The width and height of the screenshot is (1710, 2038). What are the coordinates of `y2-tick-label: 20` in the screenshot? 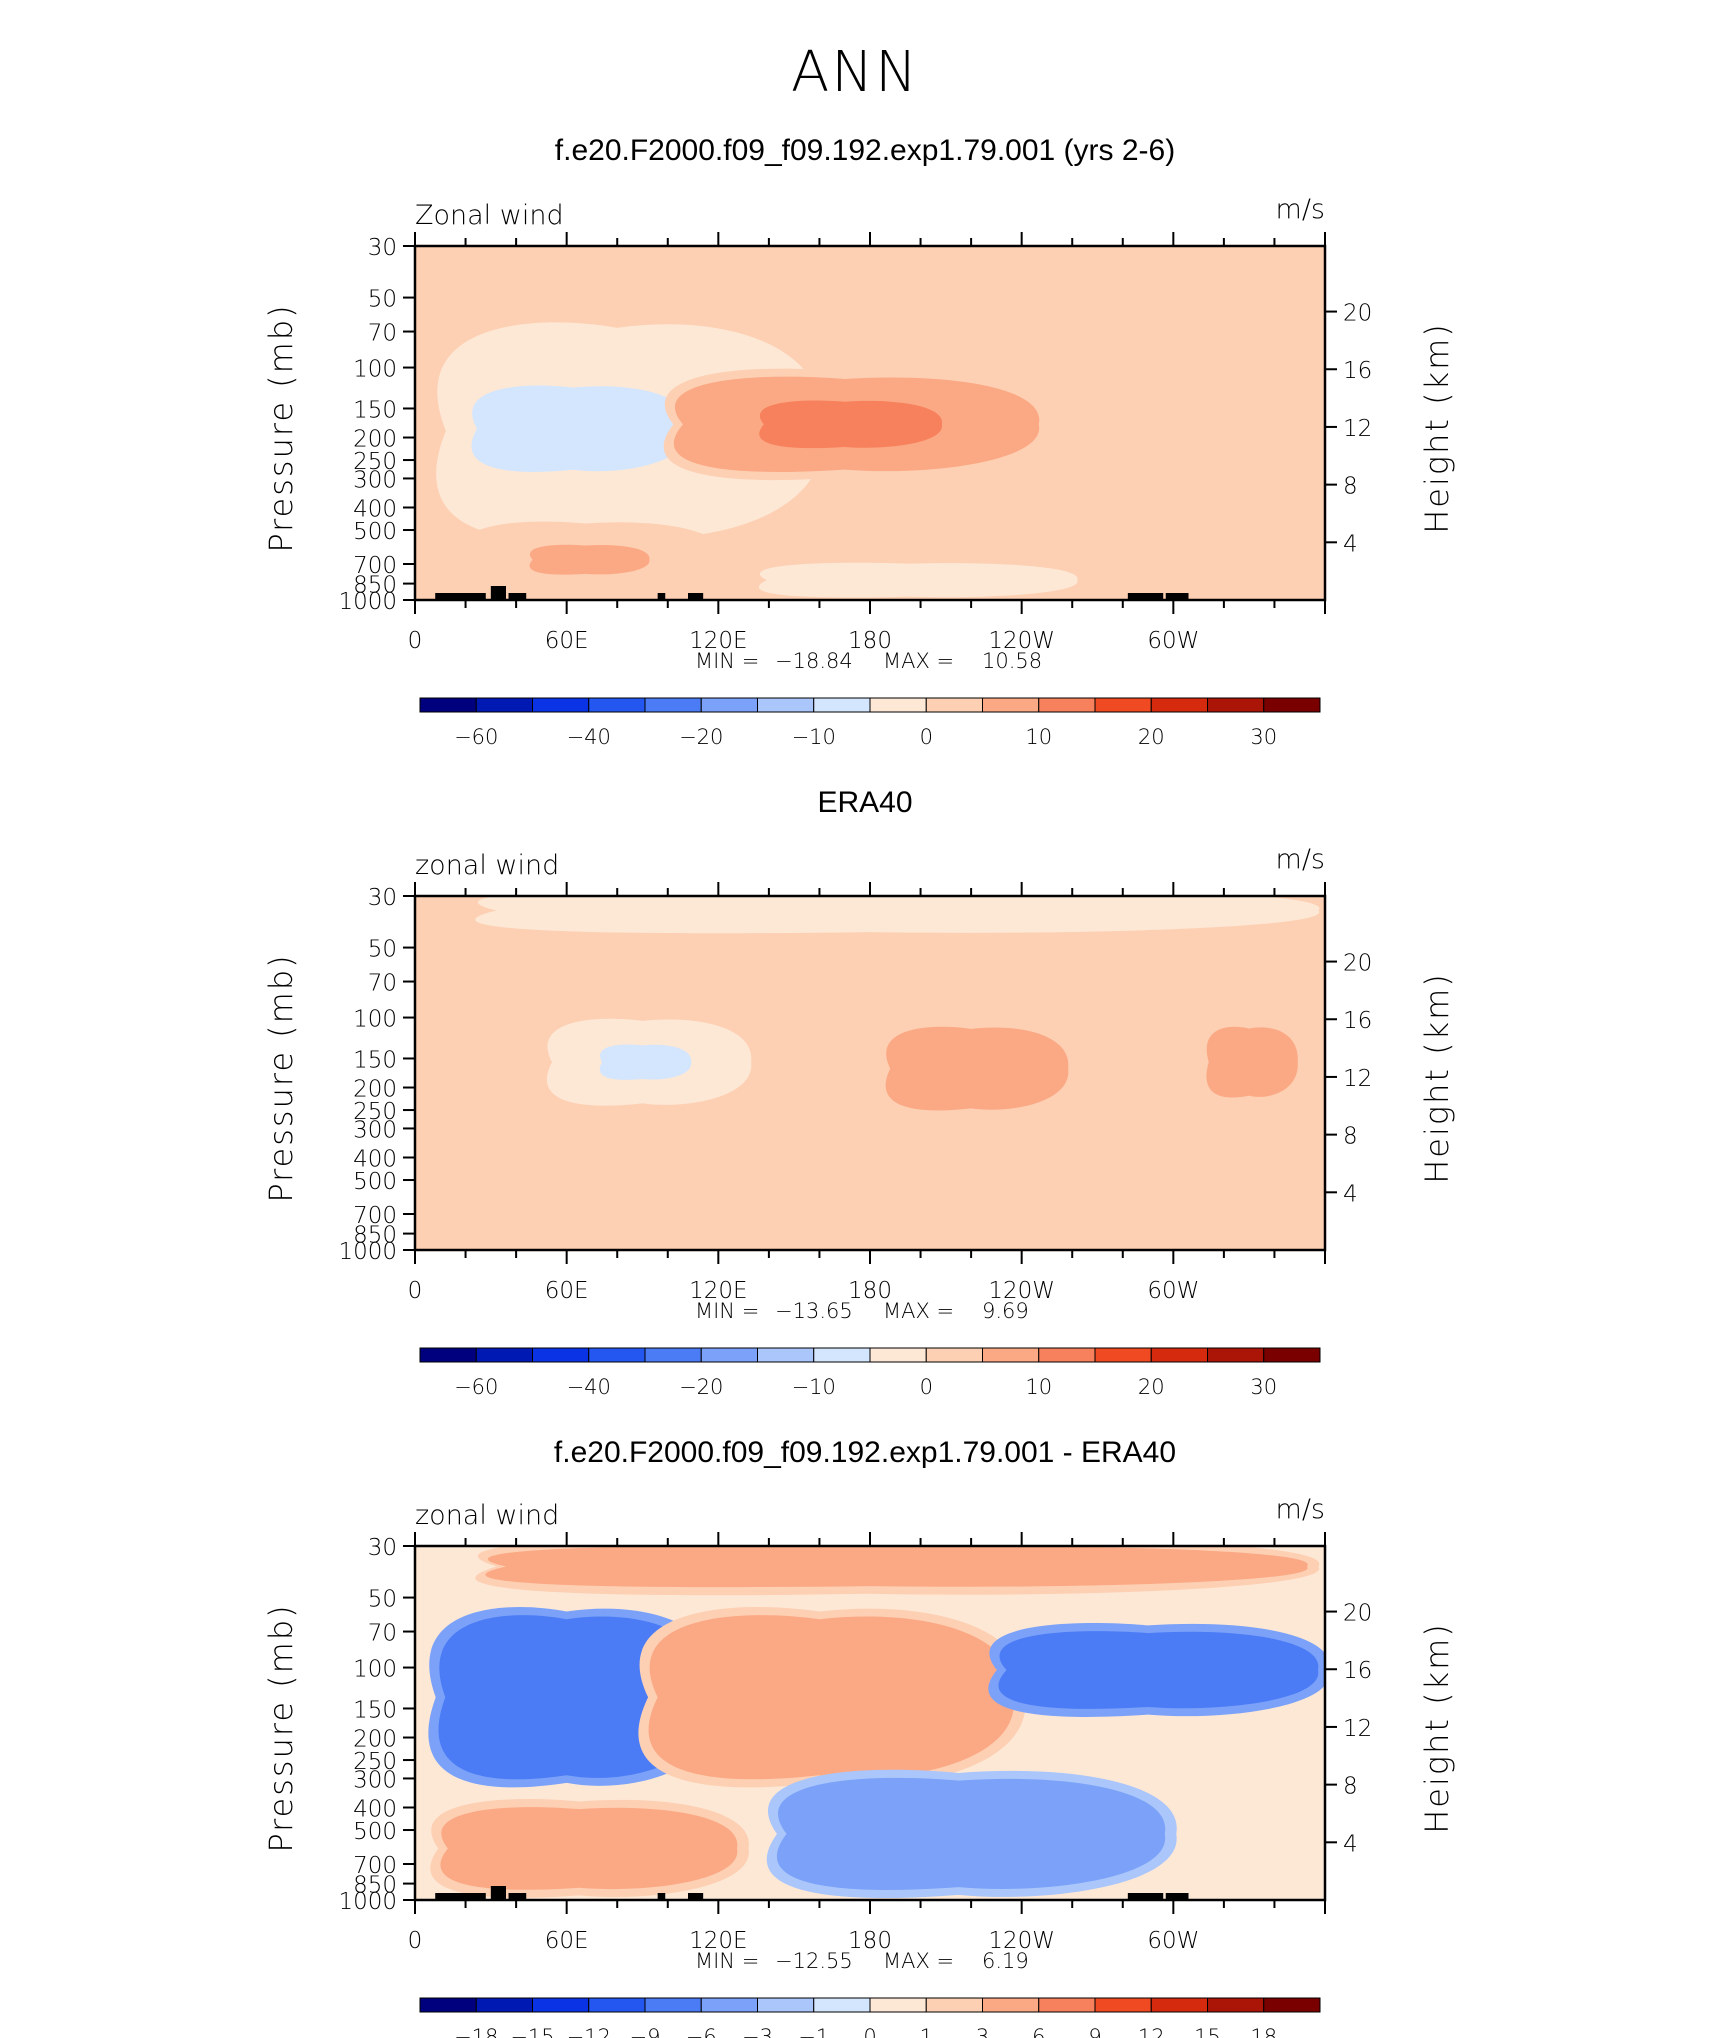 It's located at (1357, 314).